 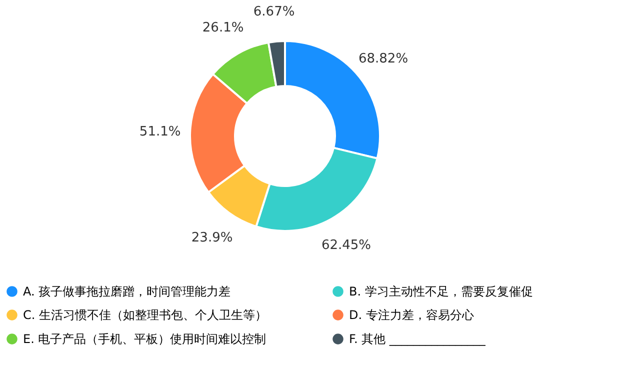 I want to click on data-label: 68.82%, so click(x=383, y=59).